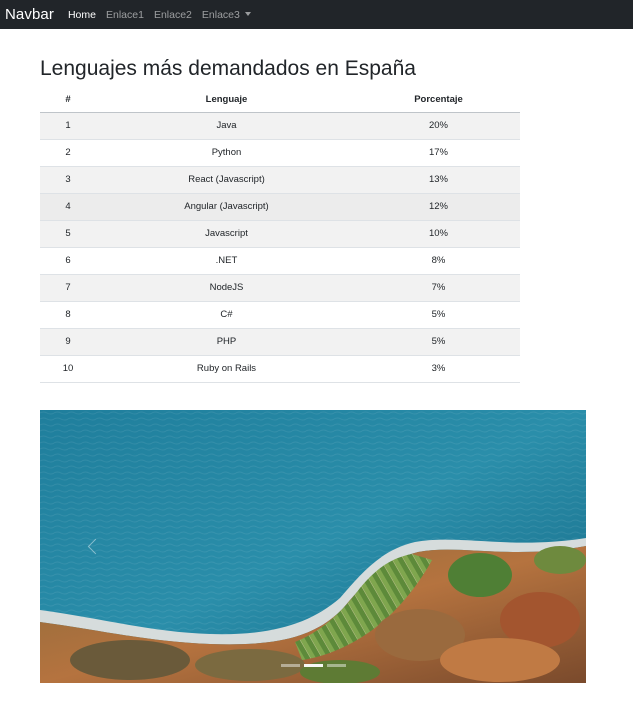 The width and height of the screenshot is (633, 706). What do you see at coordinates (68, 369) in the screenshot?
I see `cell-rank: 10` at bounding box center [68, 369].